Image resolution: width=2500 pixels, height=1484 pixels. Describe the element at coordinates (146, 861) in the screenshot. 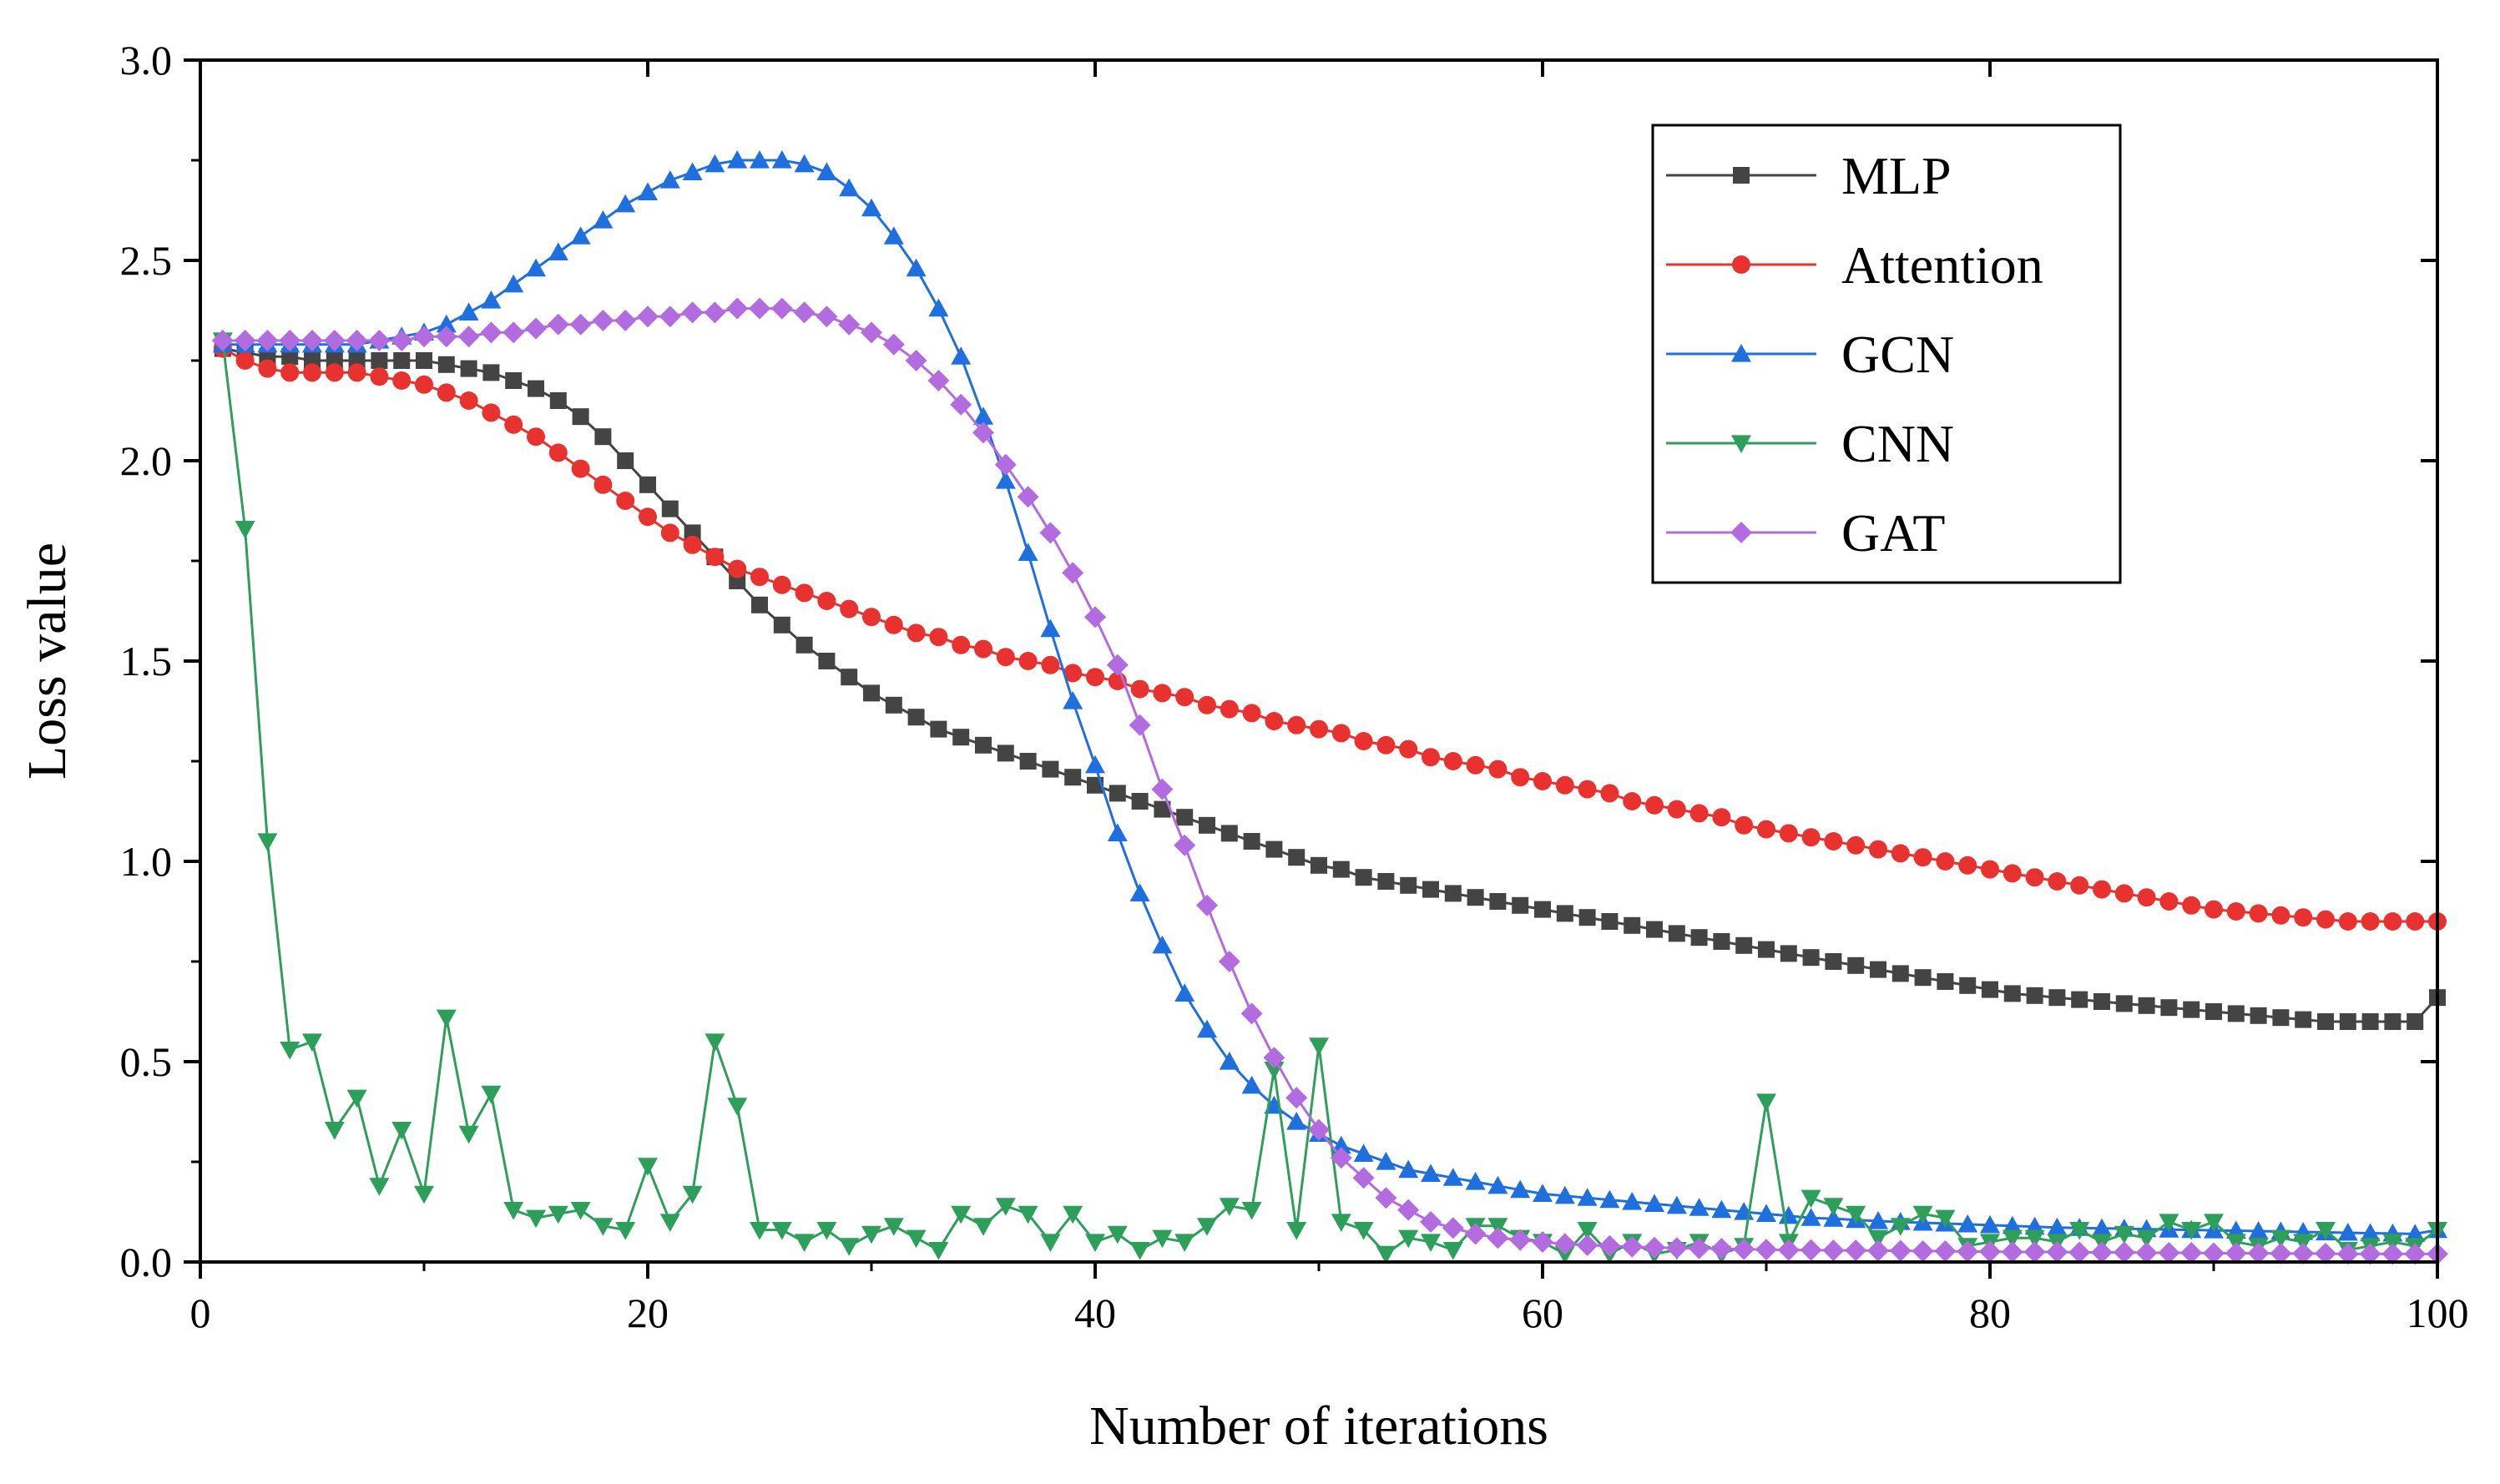

I see `y-tick-label: 1.0` at that location.